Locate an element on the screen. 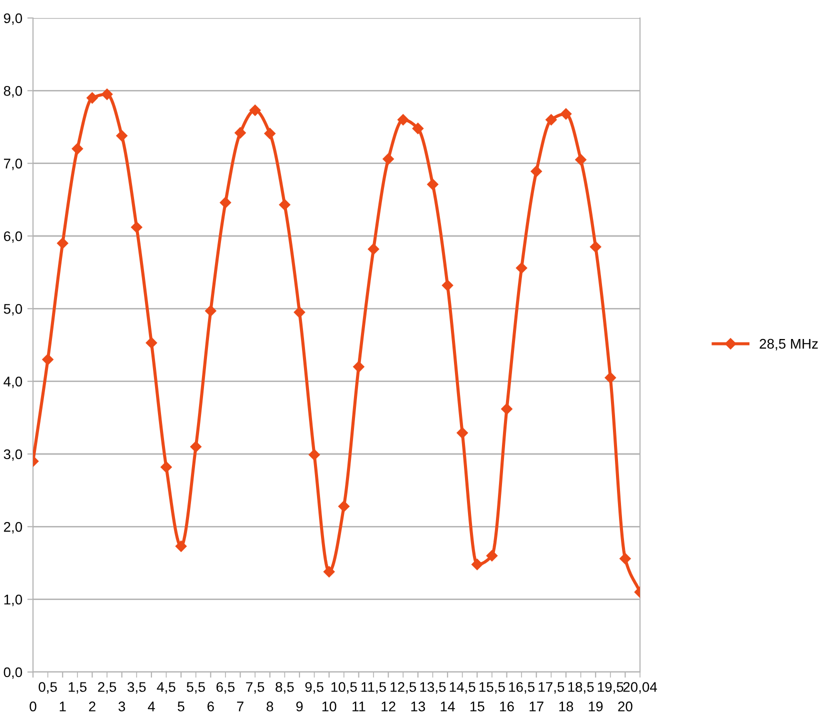 This screenshot has height=720, width=830. x-tick-label: 1,5 is located at coordinates (77, 688).